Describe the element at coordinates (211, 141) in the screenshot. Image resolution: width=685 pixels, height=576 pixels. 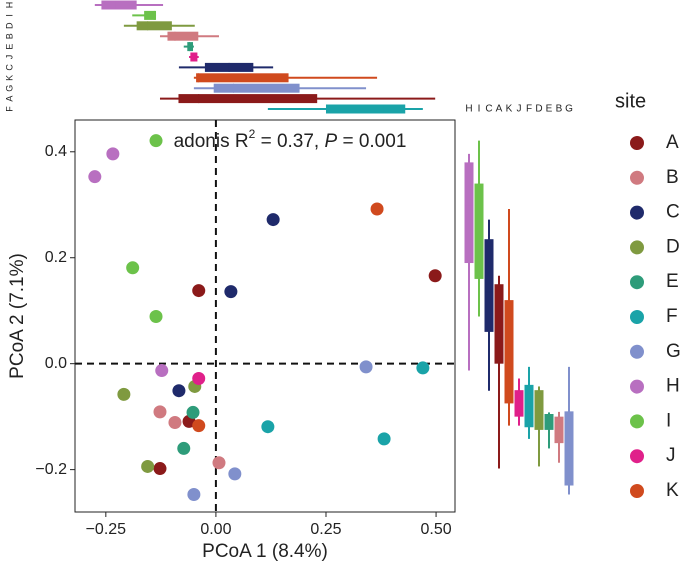
I see `annotation-text: adonis R` at that location.